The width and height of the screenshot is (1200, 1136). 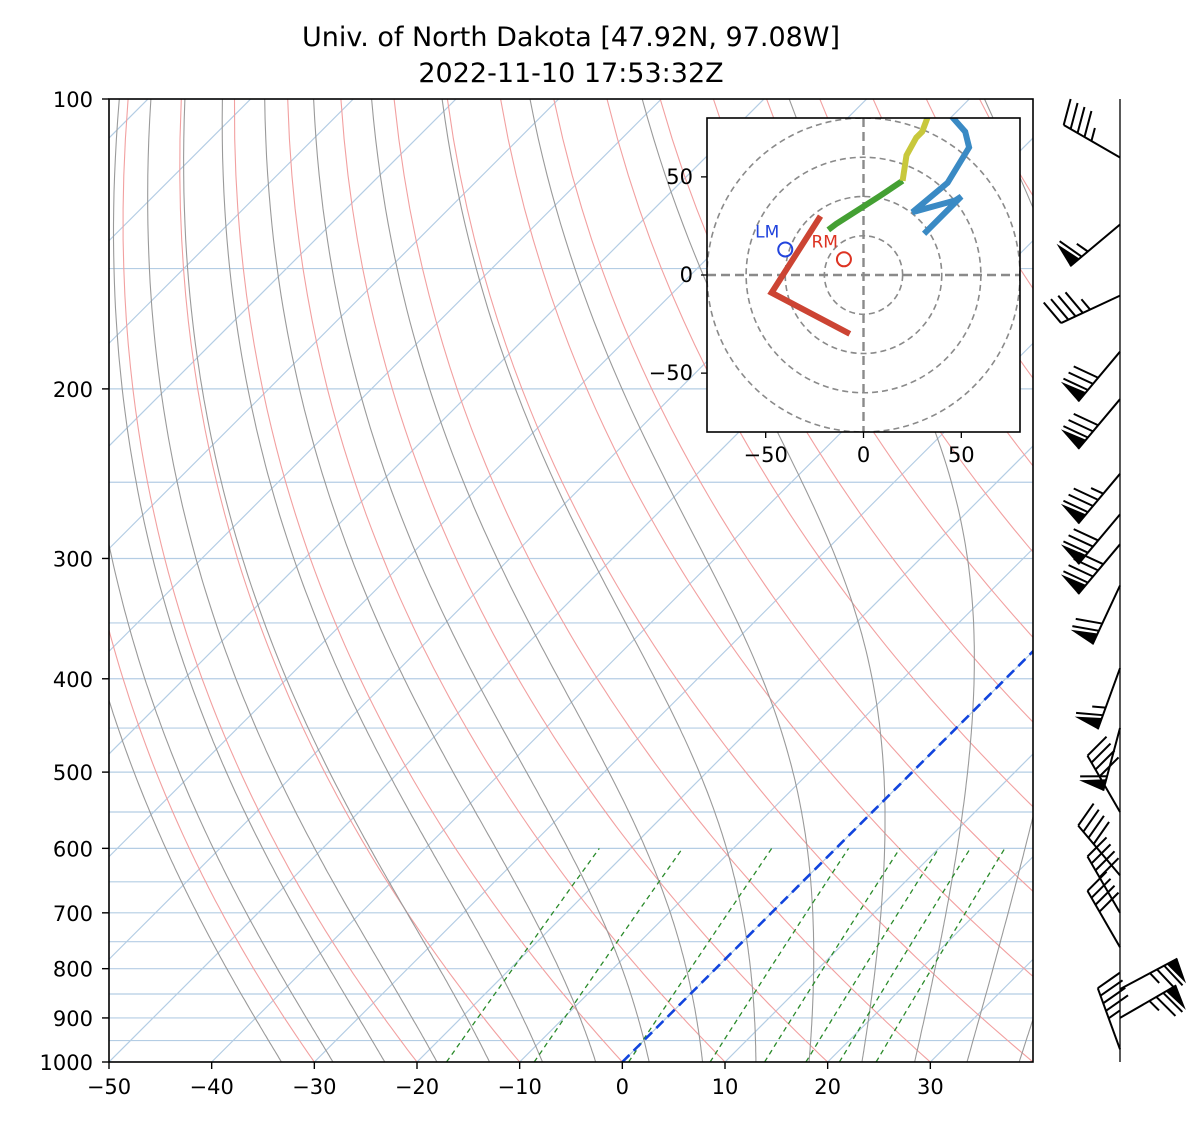 What do you see at coordinates (863, 275) in the screenshot?
I see `hodograph-plot-area: LM RM` at bounding box center [863, 275].